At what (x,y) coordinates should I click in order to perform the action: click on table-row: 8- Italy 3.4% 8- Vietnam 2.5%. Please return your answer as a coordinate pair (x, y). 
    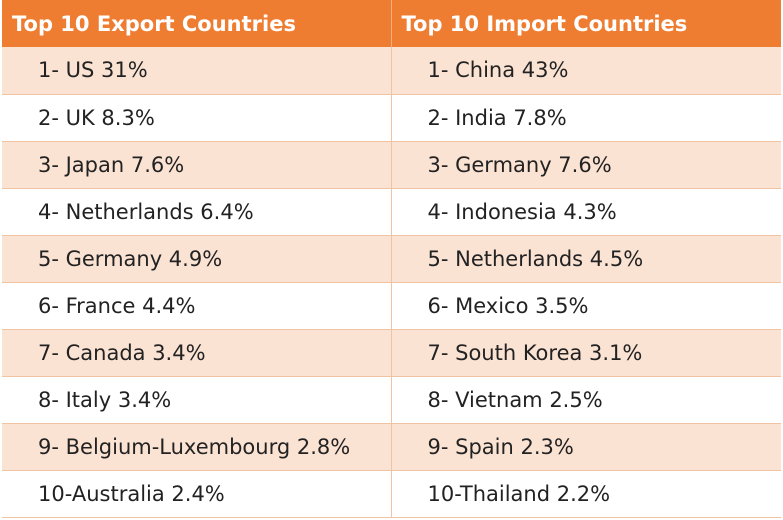
    Looking at the image, I should click on (391, 400).